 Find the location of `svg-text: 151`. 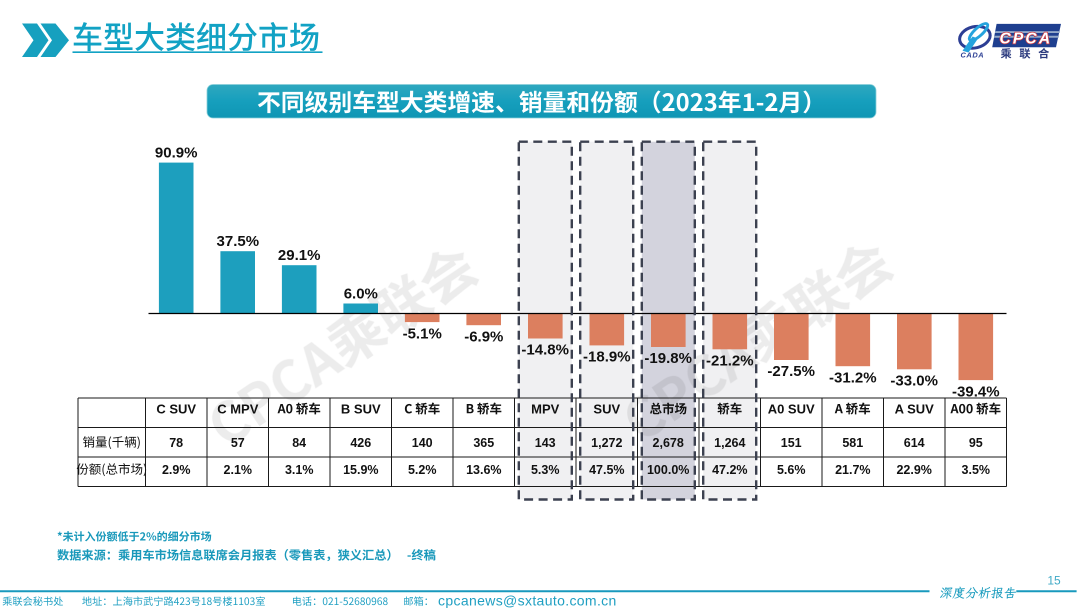

svg-text: 151 is located at coordinates (791, 443).